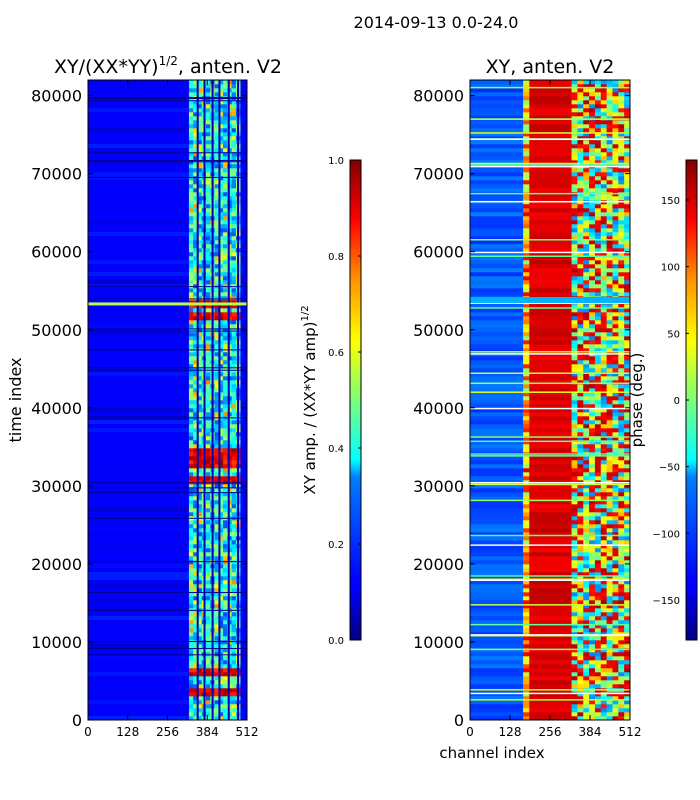 Image resolution: width=700 pixels, height=800 pixels. Describe the element at coordinates (491, 753) in the screenshot. I see `right-x-axis-label: channel index` at that location.